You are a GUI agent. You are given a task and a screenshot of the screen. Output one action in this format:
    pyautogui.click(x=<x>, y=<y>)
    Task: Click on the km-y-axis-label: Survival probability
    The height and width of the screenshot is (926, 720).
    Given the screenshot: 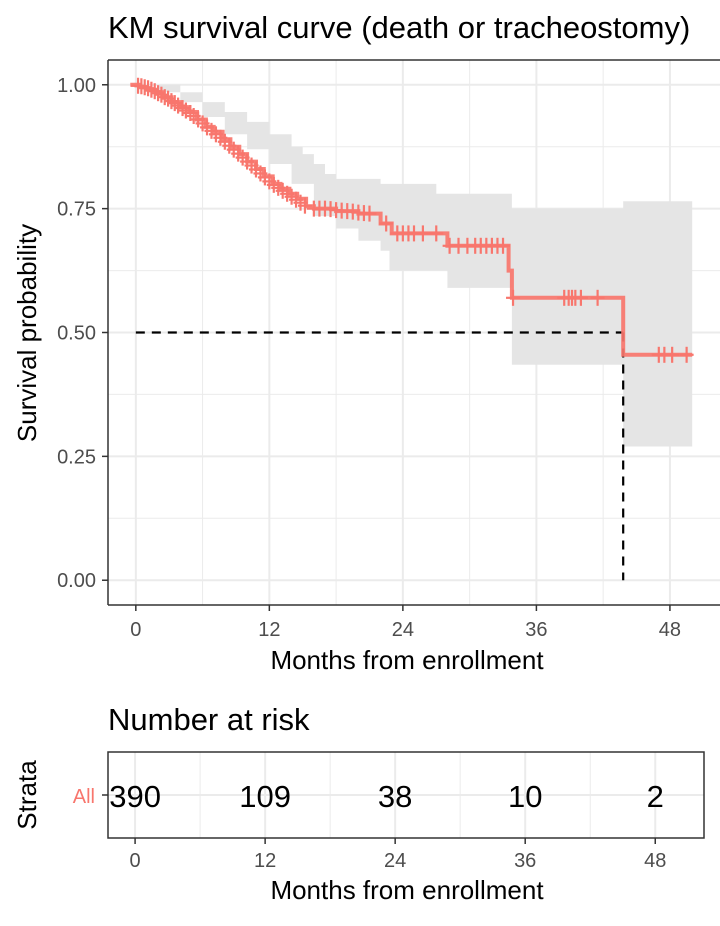 What is the action you would take?
    pyautogui.click(x=27, y=333)
    